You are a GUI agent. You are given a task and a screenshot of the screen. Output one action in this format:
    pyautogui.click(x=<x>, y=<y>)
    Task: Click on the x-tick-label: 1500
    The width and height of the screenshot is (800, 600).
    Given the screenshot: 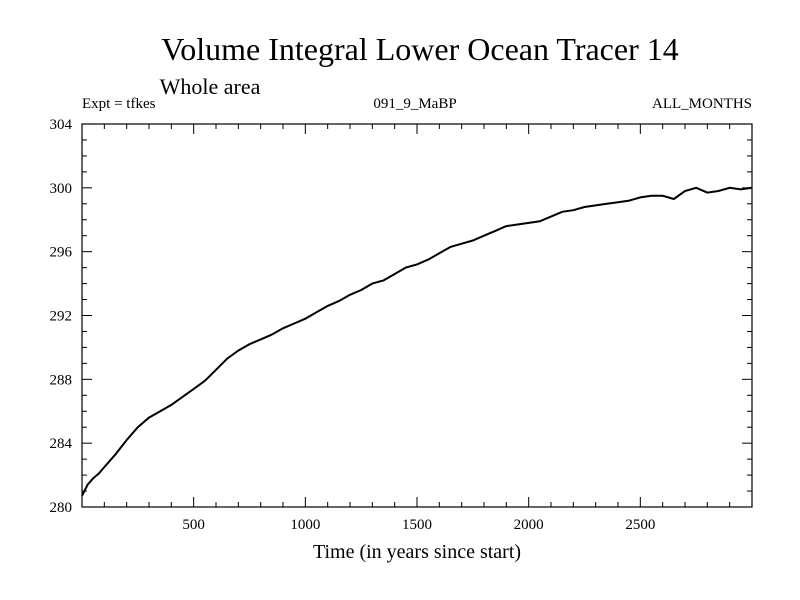 What is the action you would take?
    pyautogui.click(x=417, y=525)
    